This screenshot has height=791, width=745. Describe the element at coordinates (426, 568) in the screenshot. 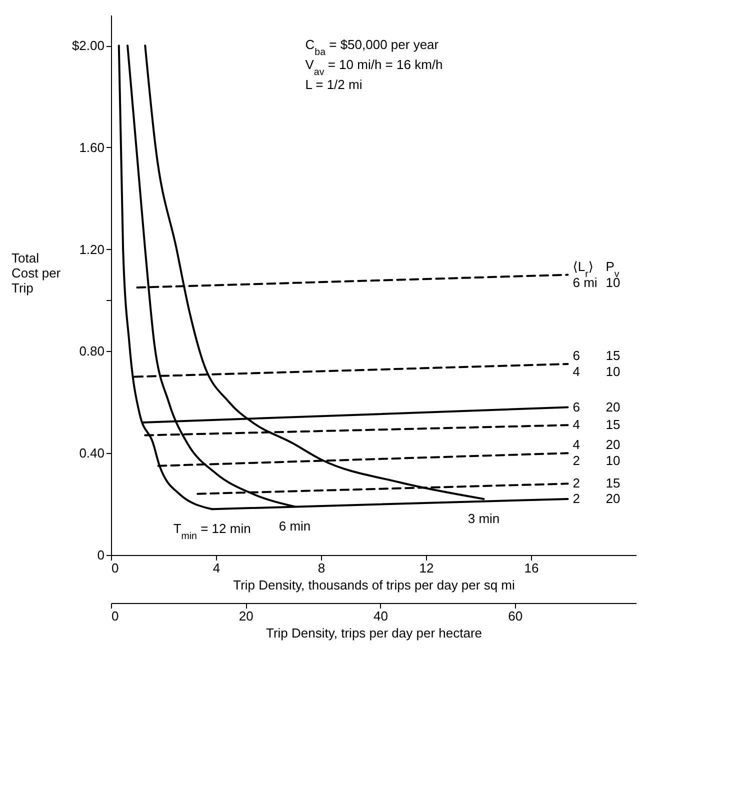

I see `x-tick-label: 12` at that location.